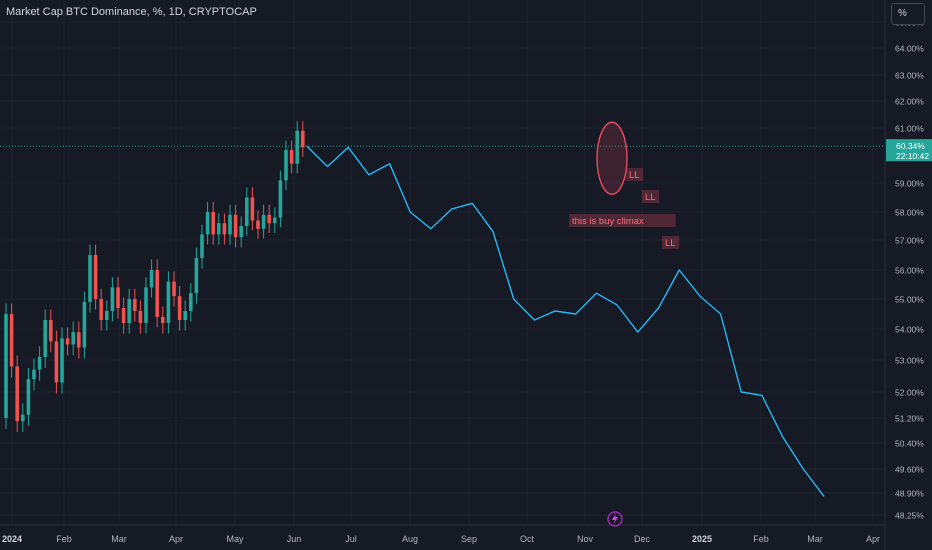 Image resolution: width=932 pixels, height=550 pixels. I want to click on y-tick-label: 52.00%, so click(909, 393).